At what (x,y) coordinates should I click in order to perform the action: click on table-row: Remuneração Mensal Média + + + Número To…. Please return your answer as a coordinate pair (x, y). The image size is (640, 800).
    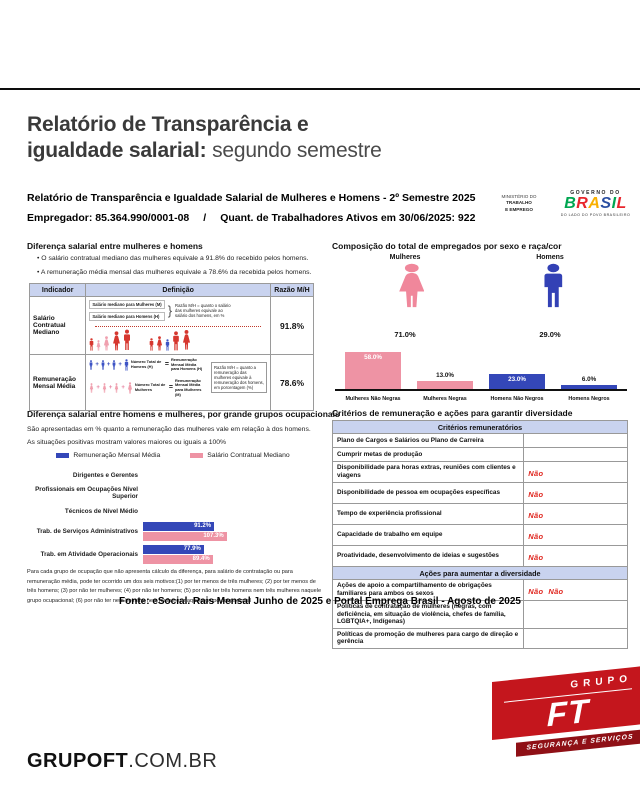
    Looking at the image, I should click on (171, 382).